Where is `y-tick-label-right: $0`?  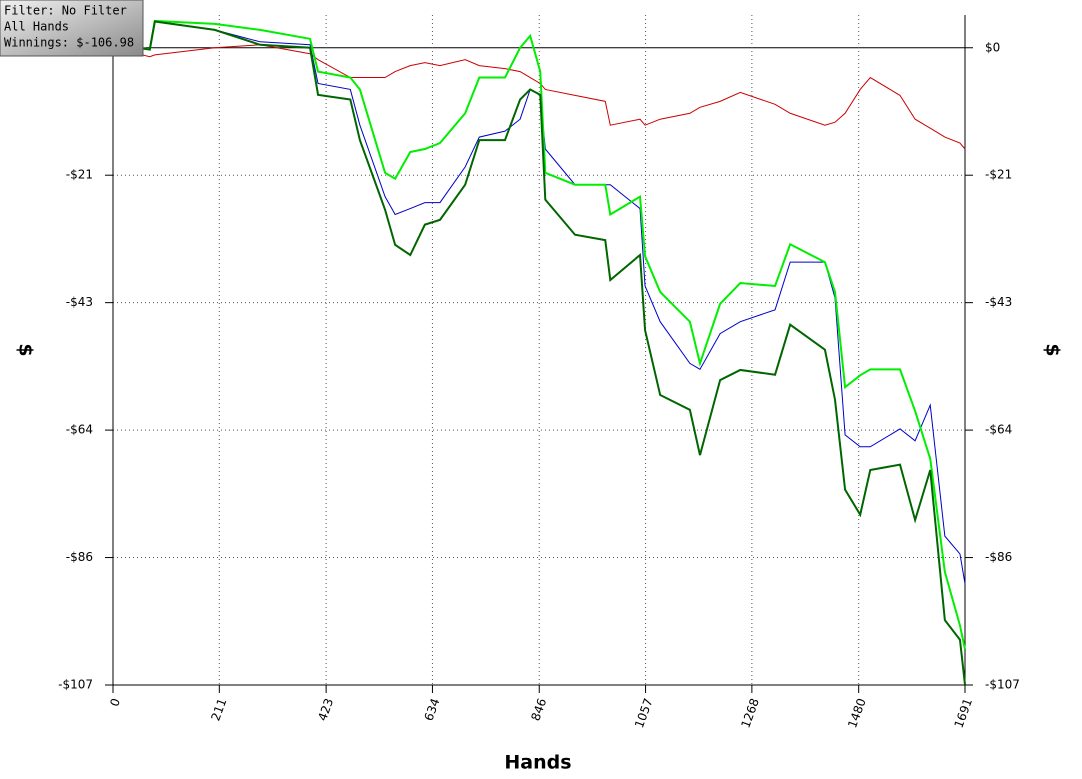 y-tick-label-right: $0 is located at coordinates (992, 47).